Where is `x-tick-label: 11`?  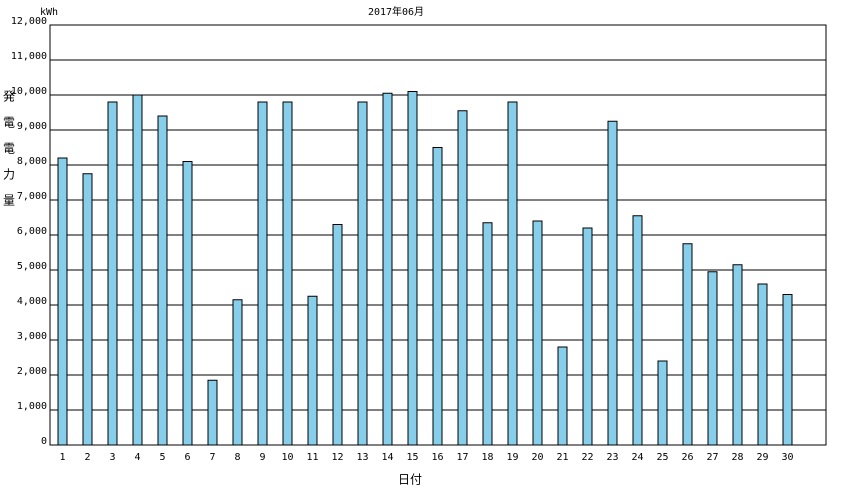
x-tick-label: 11 is located at coordinates (312, 457).